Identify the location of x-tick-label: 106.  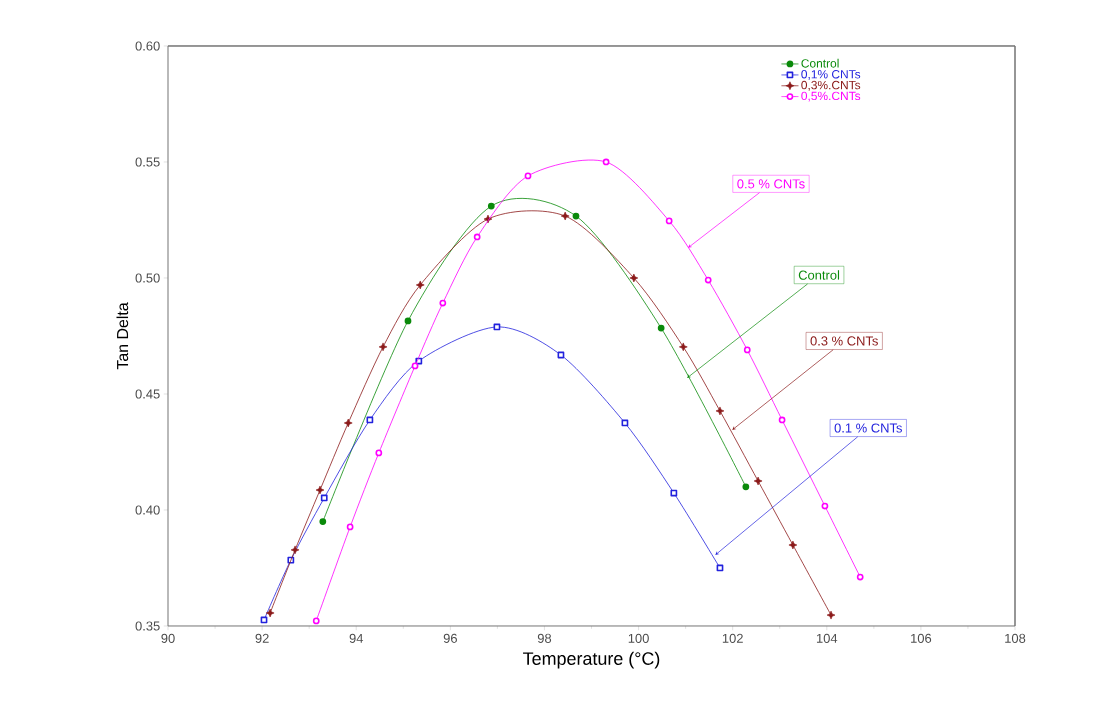
(921, 638).